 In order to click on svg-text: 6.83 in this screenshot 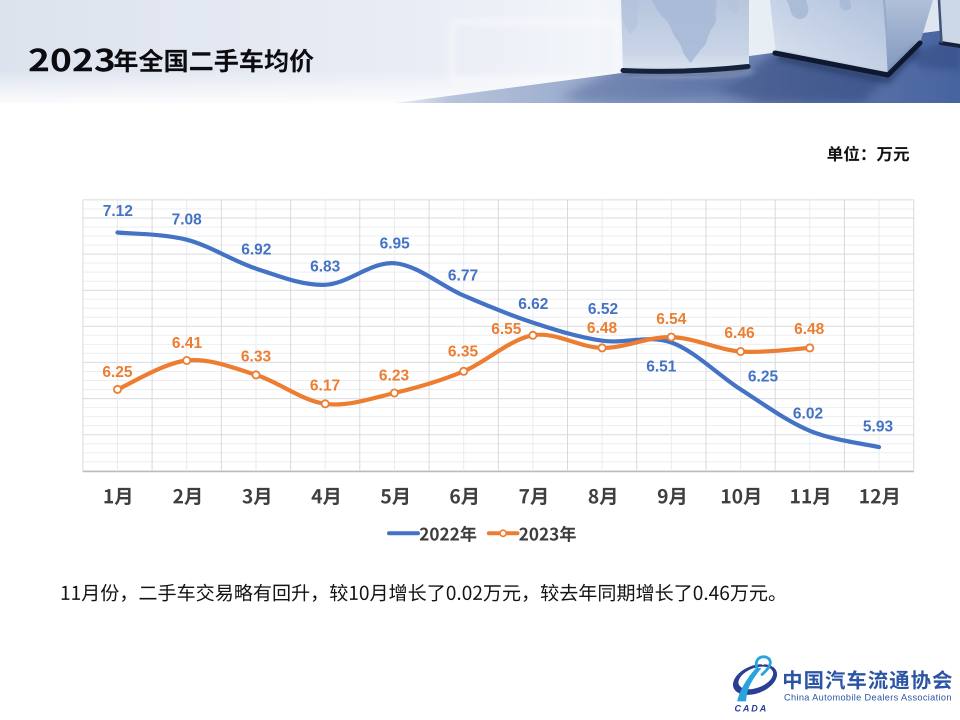, I will do `click(325, 266)`.